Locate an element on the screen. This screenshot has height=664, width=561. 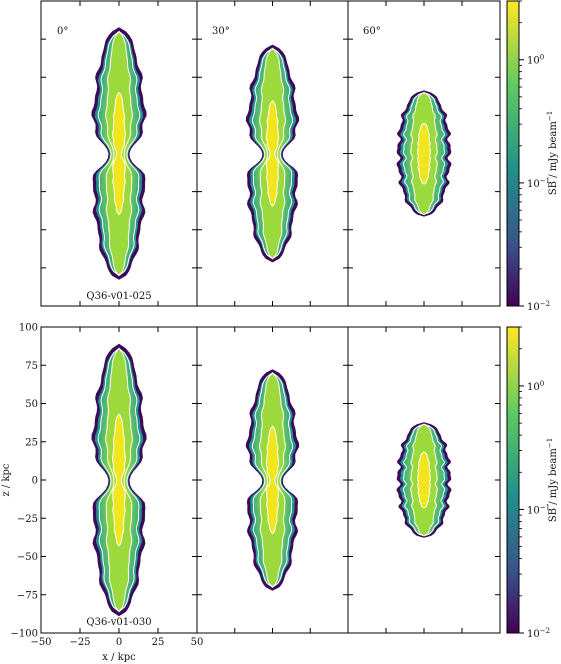
angle-label-r1-c2: 30° is located at coordinates (221, 31).